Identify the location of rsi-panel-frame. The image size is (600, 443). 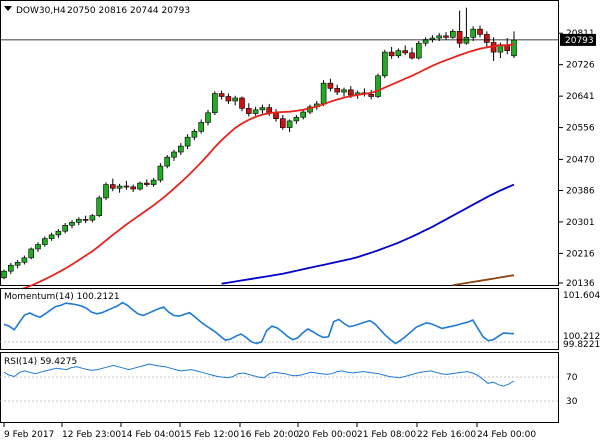
(279, 387).